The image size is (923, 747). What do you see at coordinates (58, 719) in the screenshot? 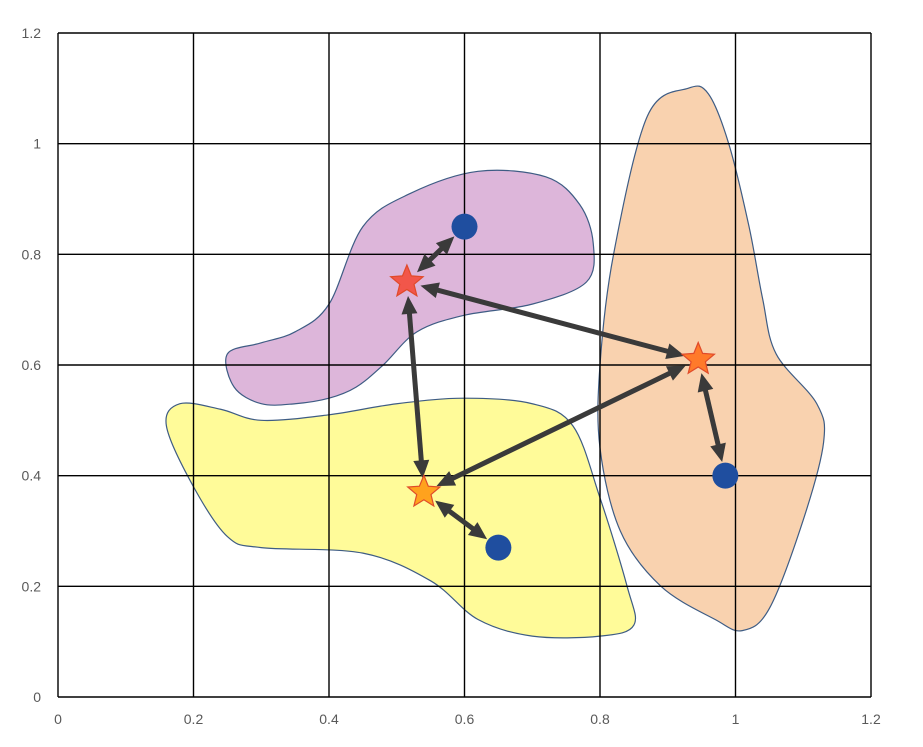
I see `x-tick-label: 0` at bounding box center [58, 719].